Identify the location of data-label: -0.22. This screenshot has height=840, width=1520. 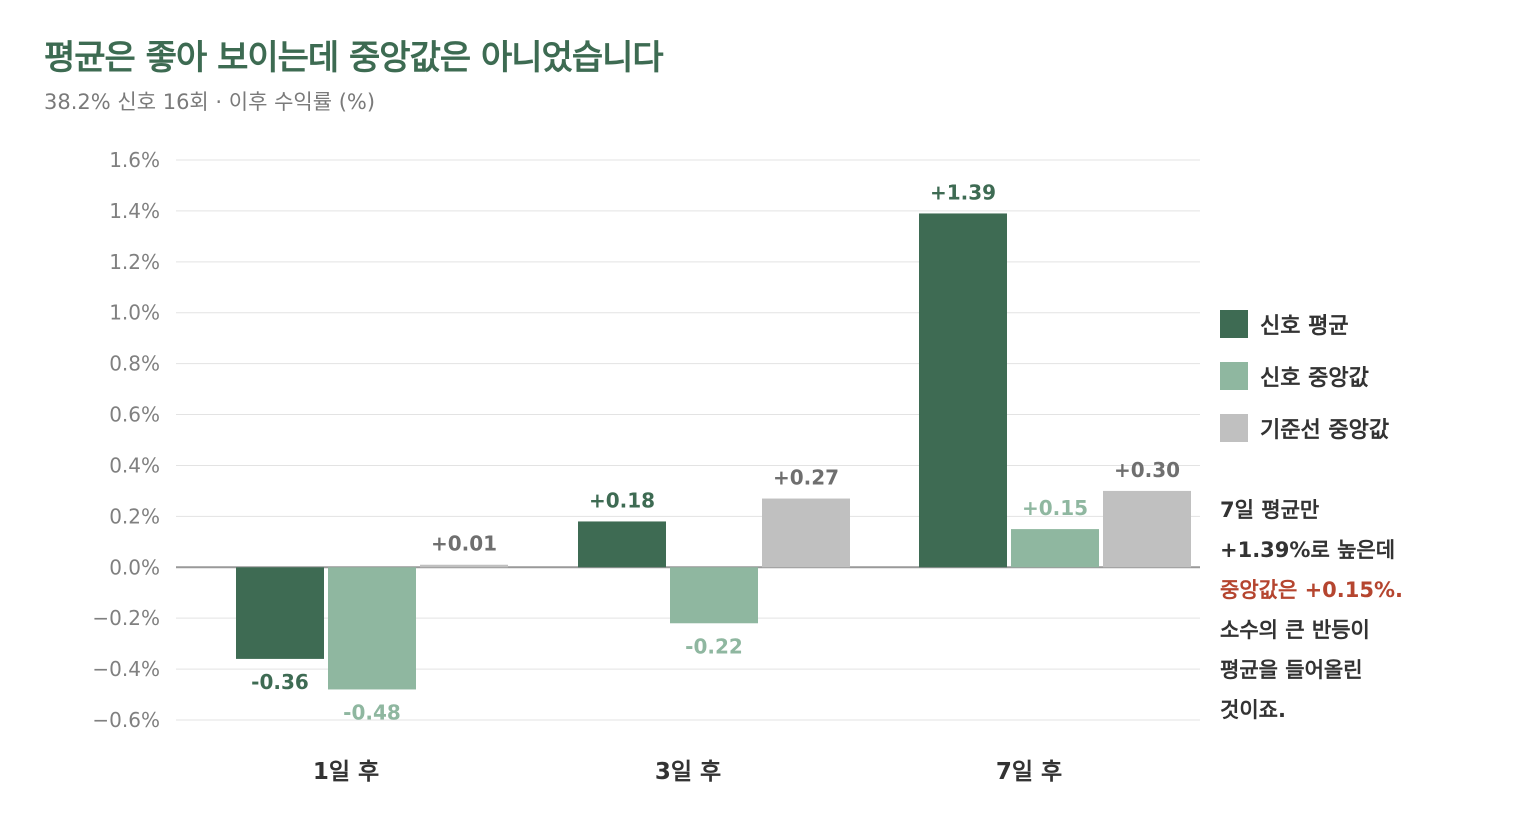
(714, 646).